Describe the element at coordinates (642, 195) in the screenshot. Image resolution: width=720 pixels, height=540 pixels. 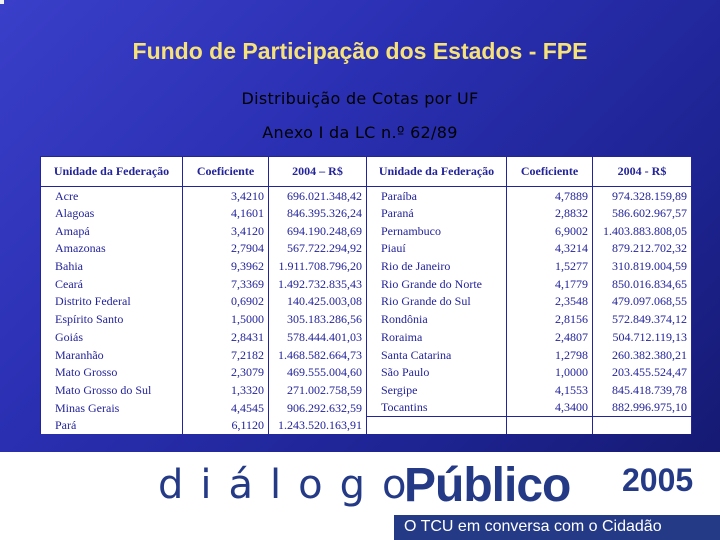
I see `amount-cell: 974.328.159,89` at that location.